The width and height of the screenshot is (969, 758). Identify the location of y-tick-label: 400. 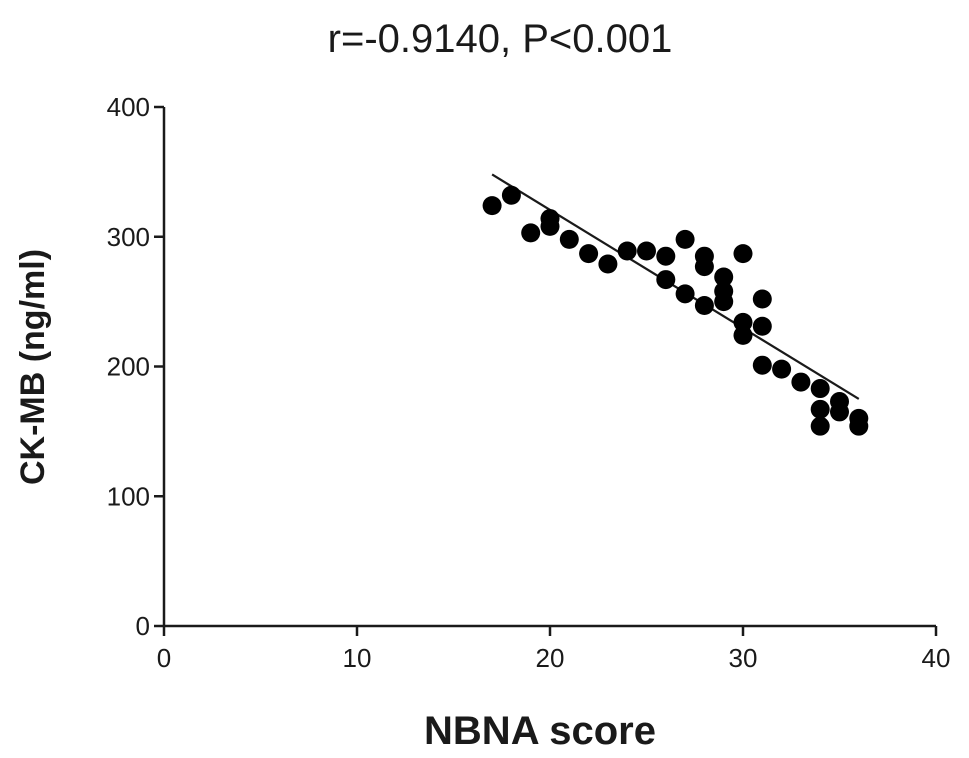
(128, 107).